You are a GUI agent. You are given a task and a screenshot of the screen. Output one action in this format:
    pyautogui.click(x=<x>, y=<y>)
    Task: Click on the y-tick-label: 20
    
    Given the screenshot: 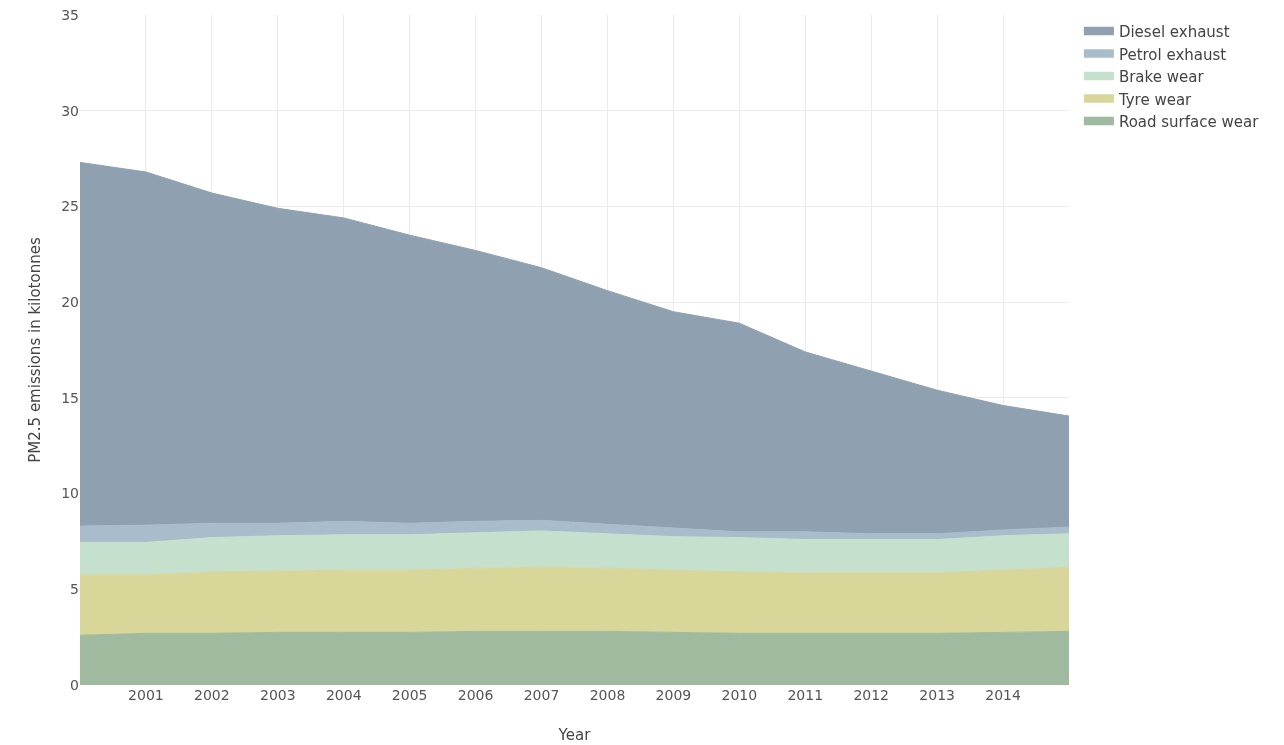 What is the action you would take?
    pyautogui.click(x=70, y=302)
    